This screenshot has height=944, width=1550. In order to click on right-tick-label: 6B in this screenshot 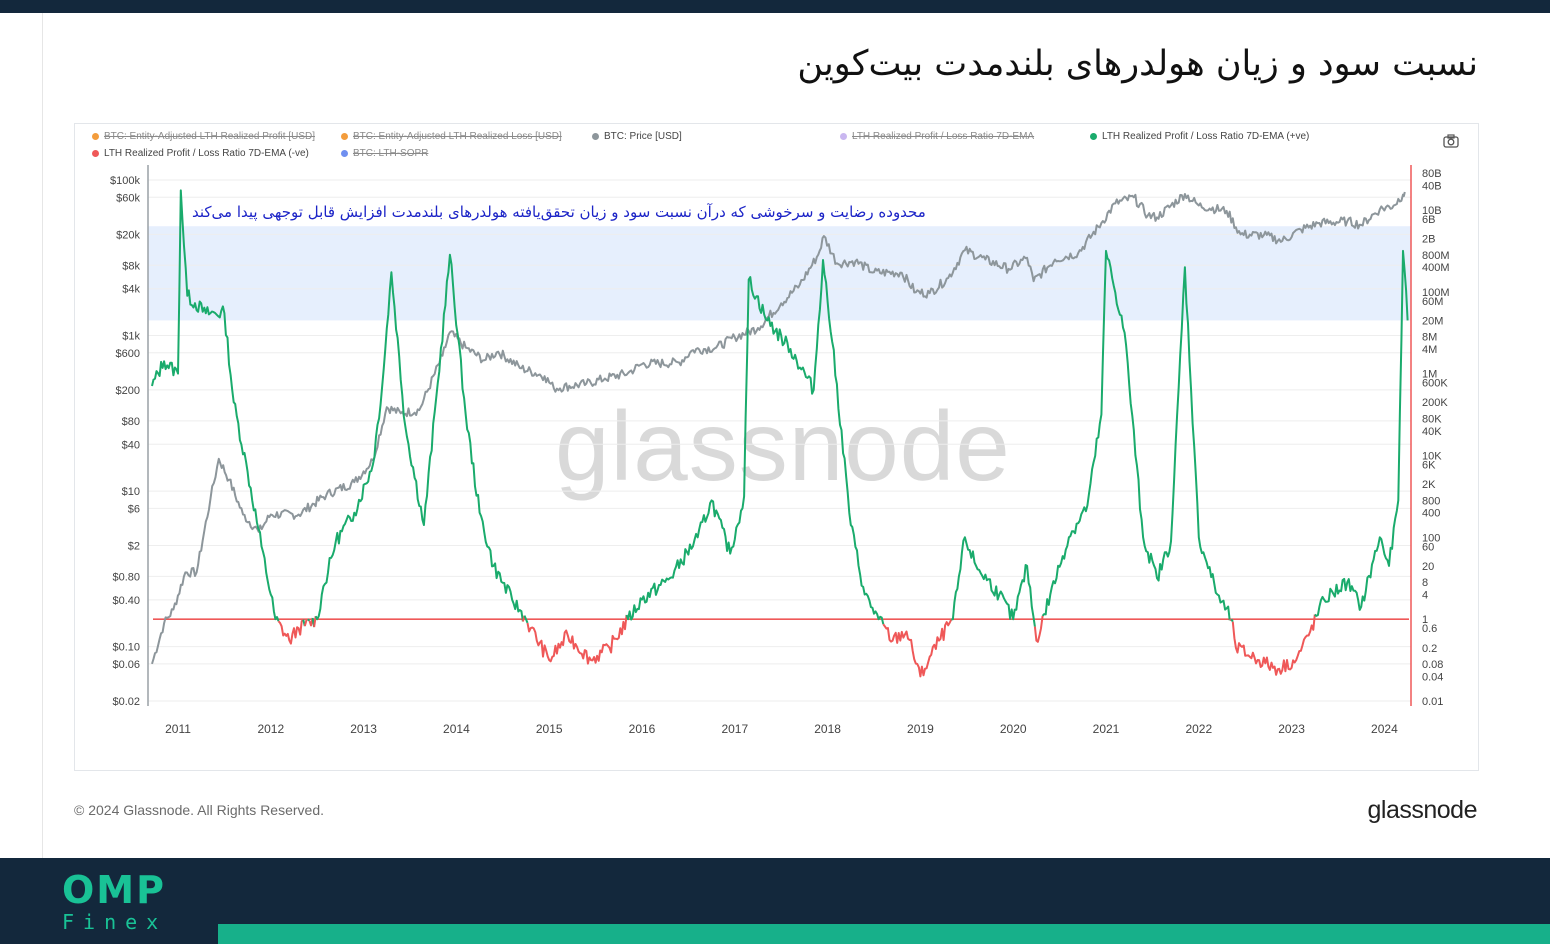, I will do `click(1428, 220)`.